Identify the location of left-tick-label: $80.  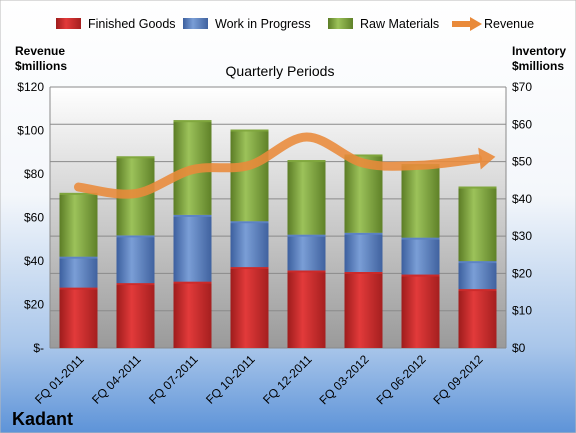
(34, 174).